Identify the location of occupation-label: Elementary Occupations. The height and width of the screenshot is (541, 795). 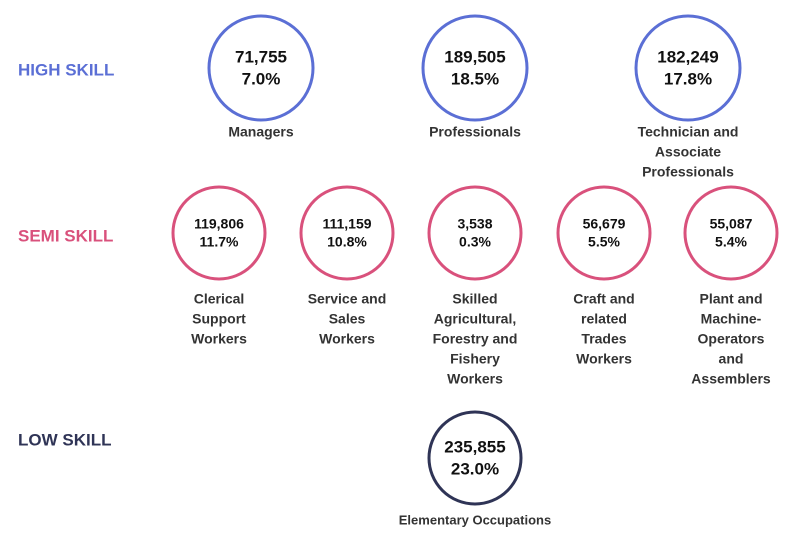
(475, 519).